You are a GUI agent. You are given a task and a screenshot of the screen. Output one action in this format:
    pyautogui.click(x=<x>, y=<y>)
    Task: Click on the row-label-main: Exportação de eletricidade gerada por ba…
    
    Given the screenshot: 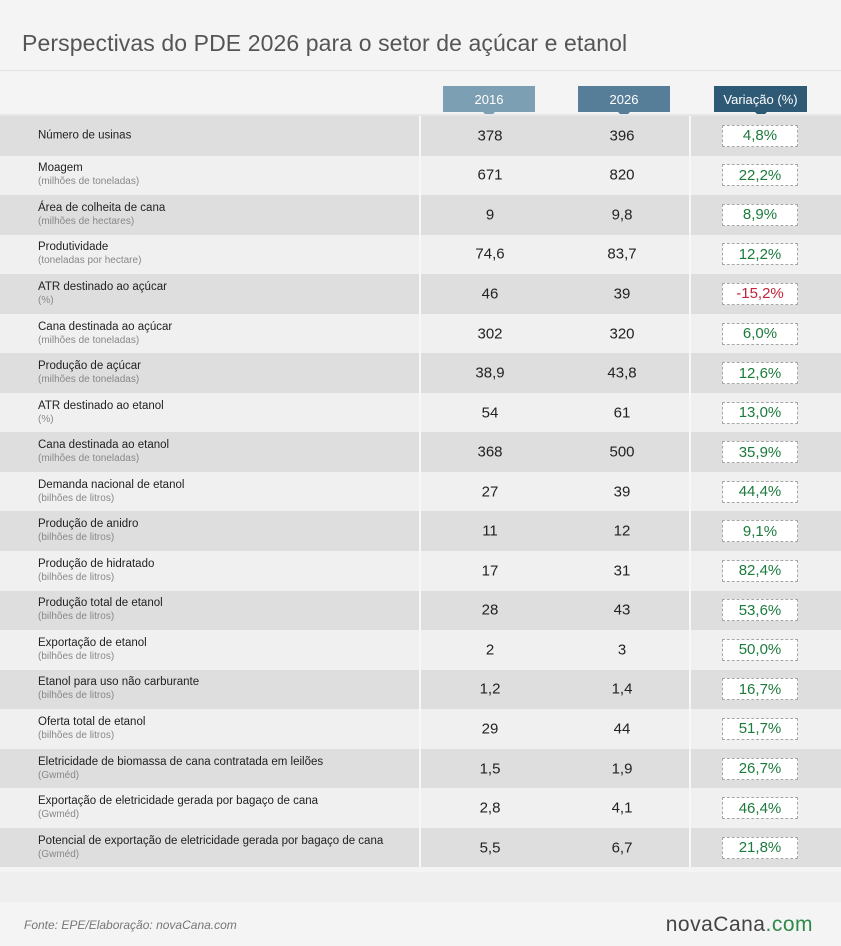 What is the action you would take?
    pyautogui.click(x=178, y=801)
    